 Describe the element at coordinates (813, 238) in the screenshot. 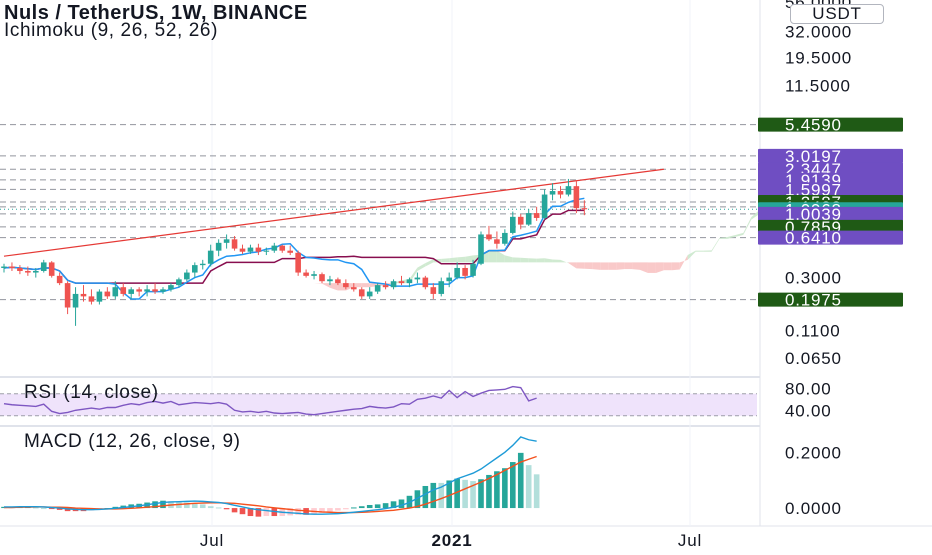

I see `price-badge-label: 0.6410` at that location.